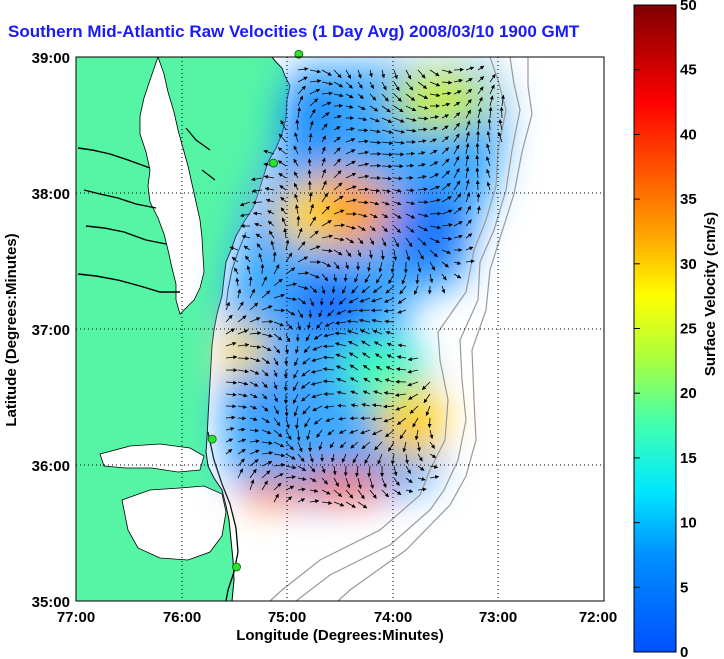  Describe the element at coordinates (688, 458) in the screenshot. I see `colorbar-tick-label: 15` at that location.